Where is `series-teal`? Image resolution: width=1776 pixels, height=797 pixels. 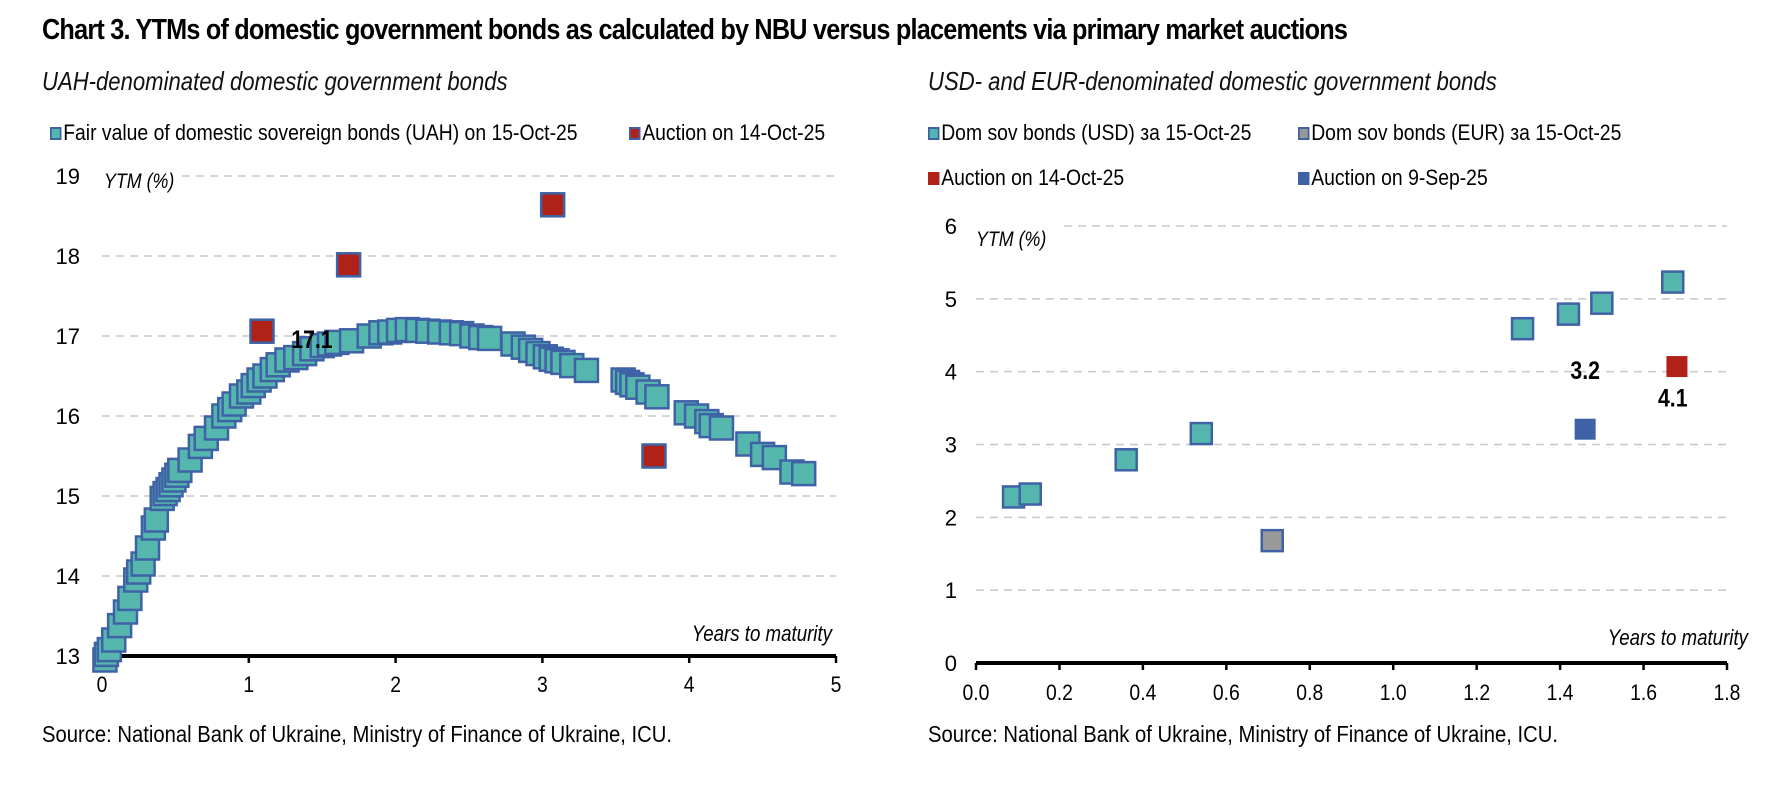
series-teal is located at coordinates (1343, 389).